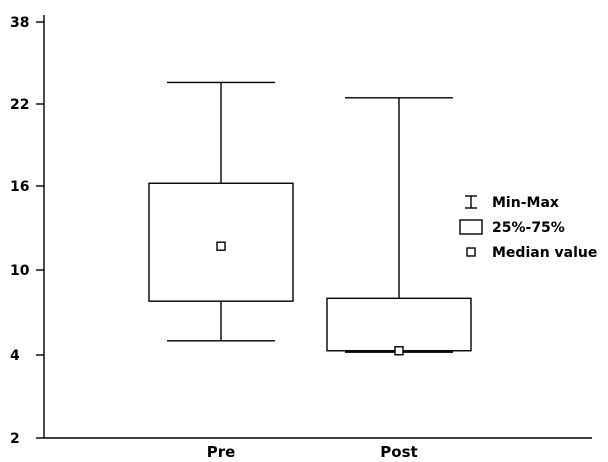  What do you see at coordinates (15, 356) in the screenshot?
I see `y-tick-label: 4` at bounding box center [15, 356].